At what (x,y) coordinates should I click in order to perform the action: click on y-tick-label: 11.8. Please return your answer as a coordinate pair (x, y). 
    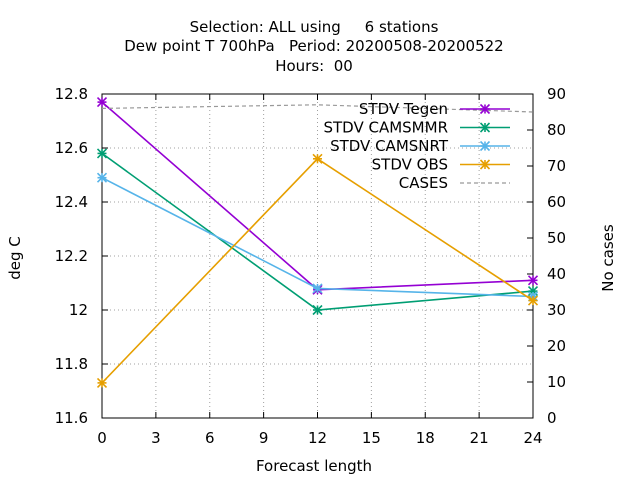
    Looking at the image, I should click on (71, 364).